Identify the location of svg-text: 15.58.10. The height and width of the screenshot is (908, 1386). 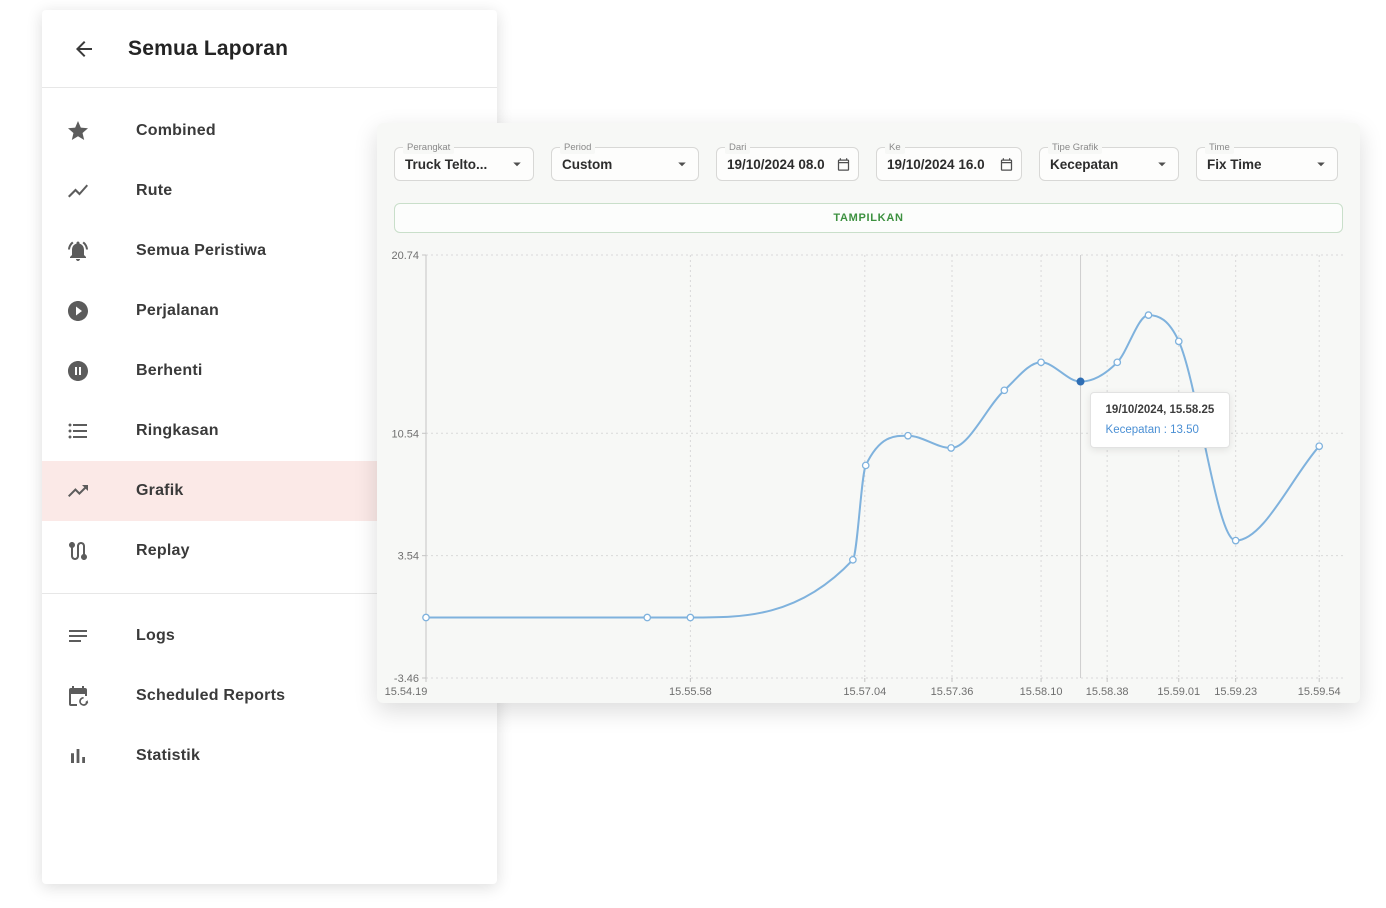
(1041, 692).